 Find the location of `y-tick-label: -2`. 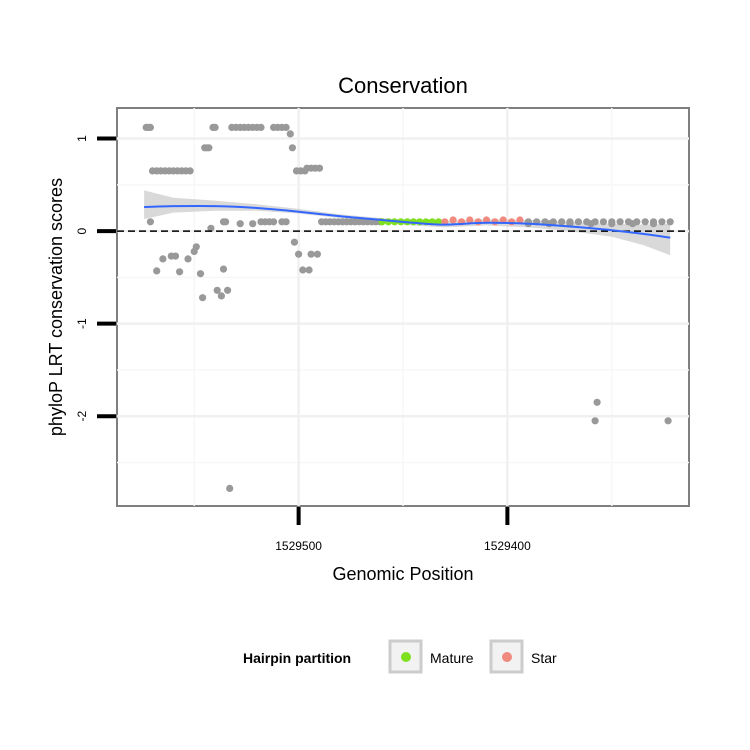

y-tick-label: -2 is located at coordinates (82, 416).